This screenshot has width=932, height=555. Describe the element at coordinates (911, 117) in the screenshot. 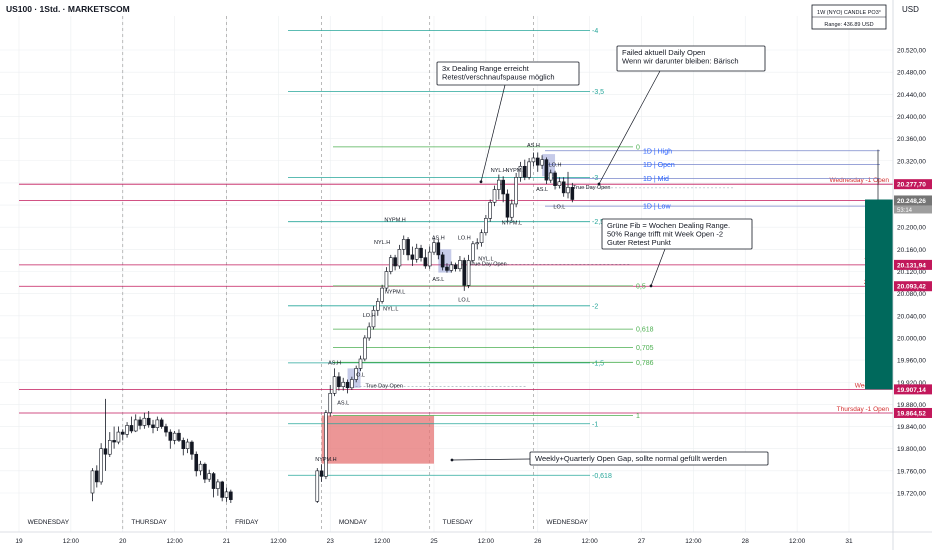

I see `price-tick-label: 20.400,00` at that location.